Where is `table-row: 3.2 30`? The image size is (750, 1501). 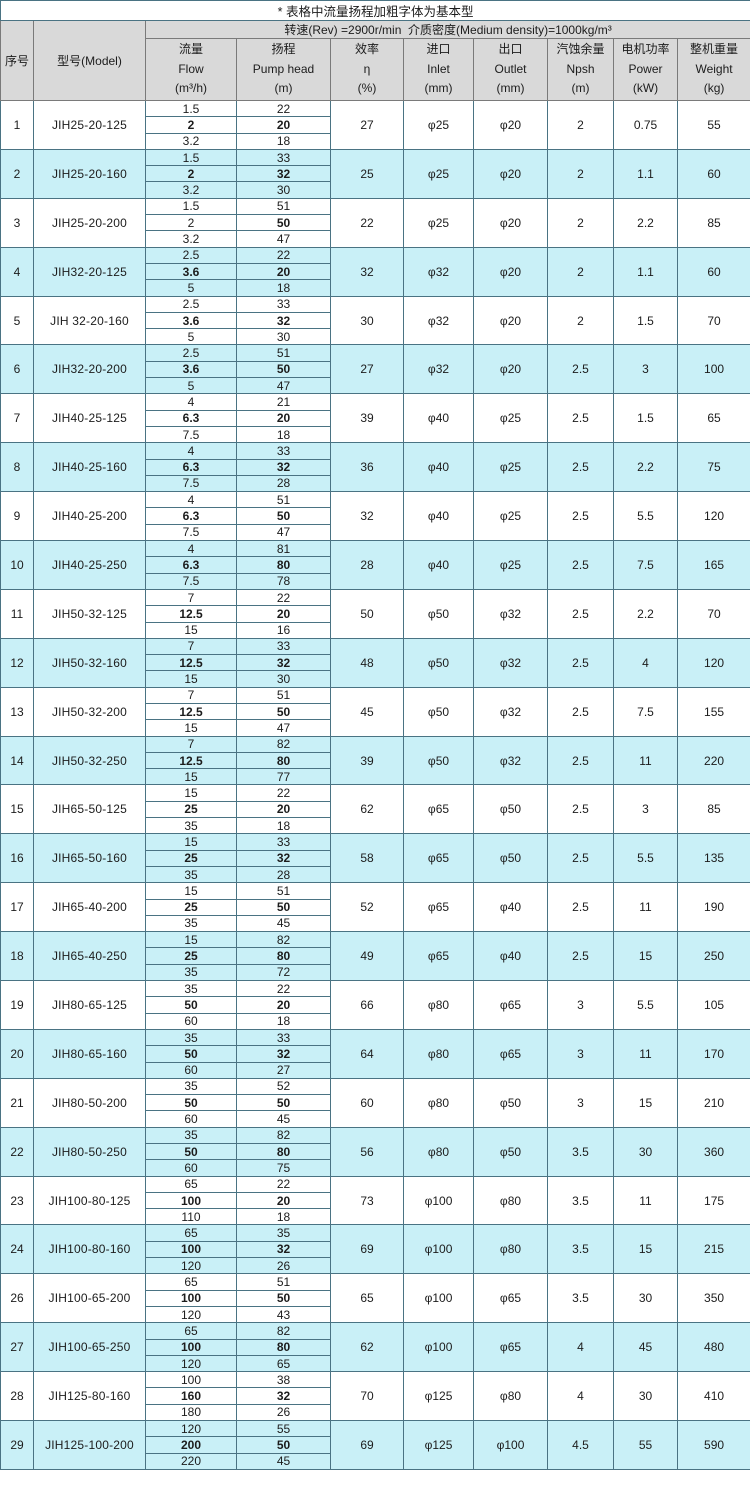
table-row: 3.2 30 is located at coordinates (375, 190).